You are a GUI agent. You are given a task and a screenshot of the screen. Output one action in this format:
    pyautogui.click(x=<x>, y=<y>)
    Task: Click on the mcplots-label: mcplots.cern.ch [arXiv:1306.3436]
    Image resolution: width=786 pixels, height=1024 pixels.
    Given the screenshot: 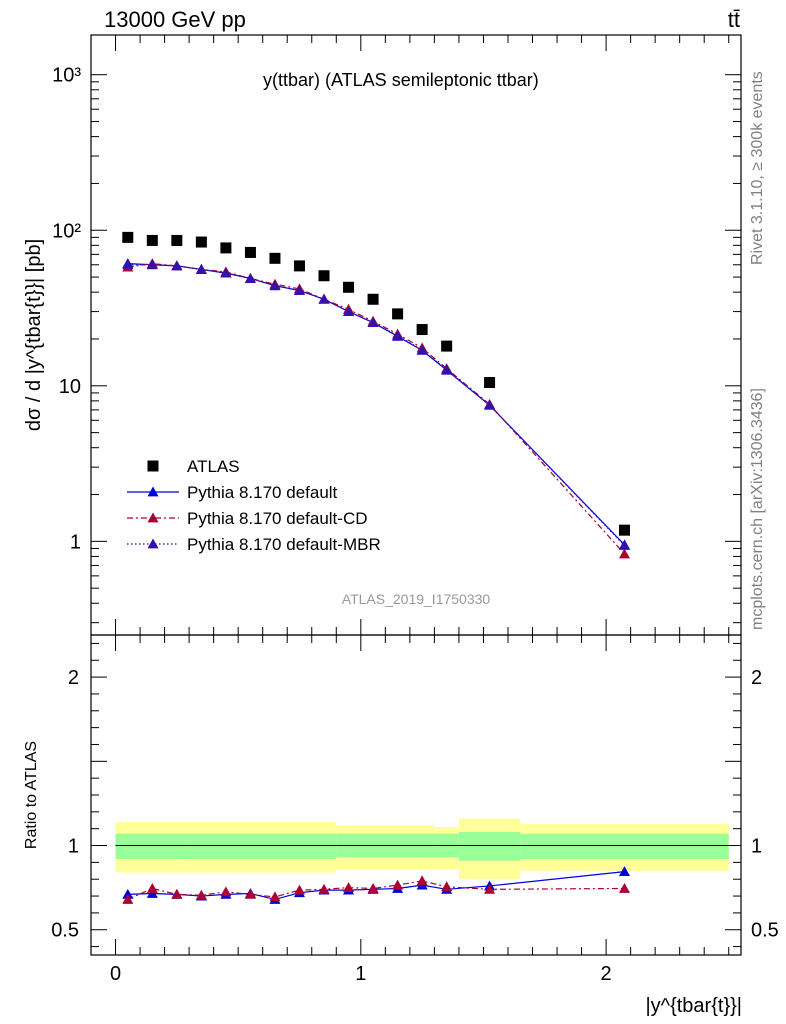 What is the action you would take?
    pyautogui.click(x=757, y=509)
    